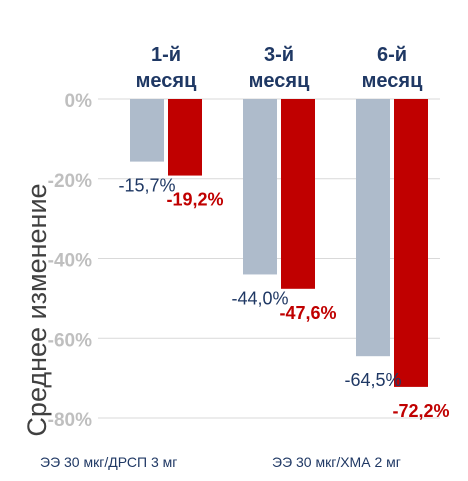  I want to click on legend-entry: ЭЭ 30 мкг/ДРСП 3 мг, so click(108, 462).